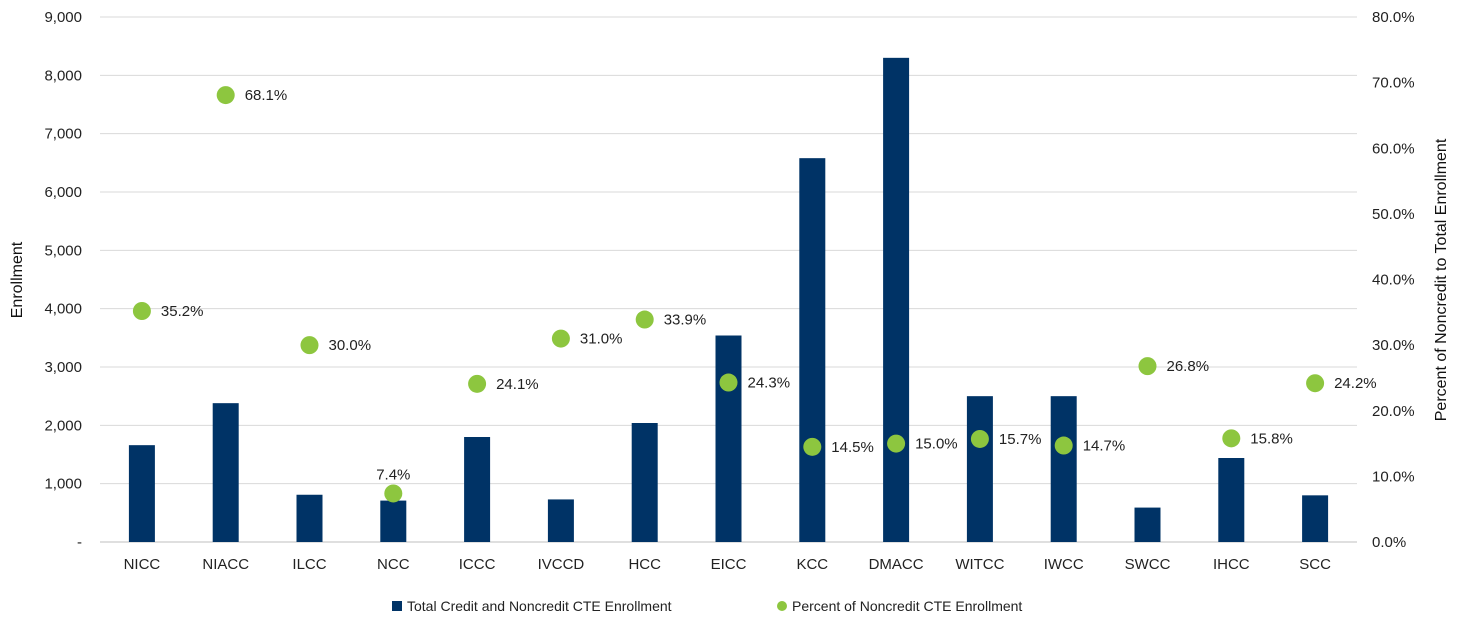 The image size is (1463, 621). I want to click on x-tick-label: ICCC, so click(477, 564).